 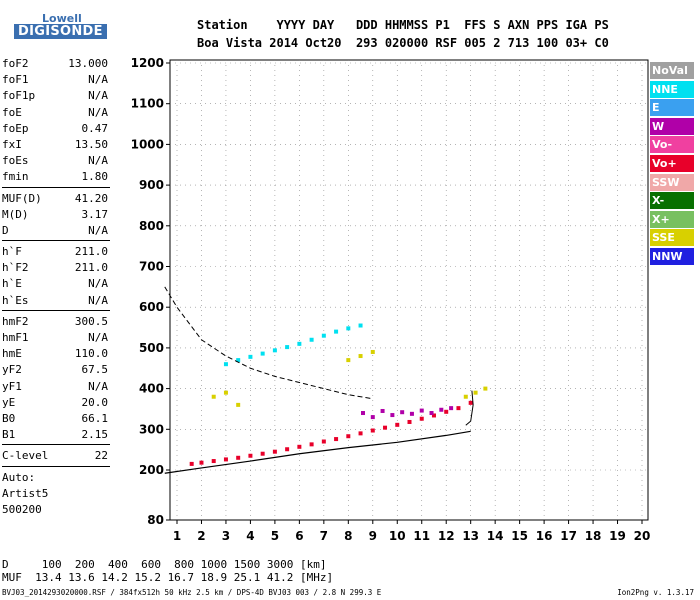 I want to click on param-row: h`Es N/A, so click(x=56, y=301).